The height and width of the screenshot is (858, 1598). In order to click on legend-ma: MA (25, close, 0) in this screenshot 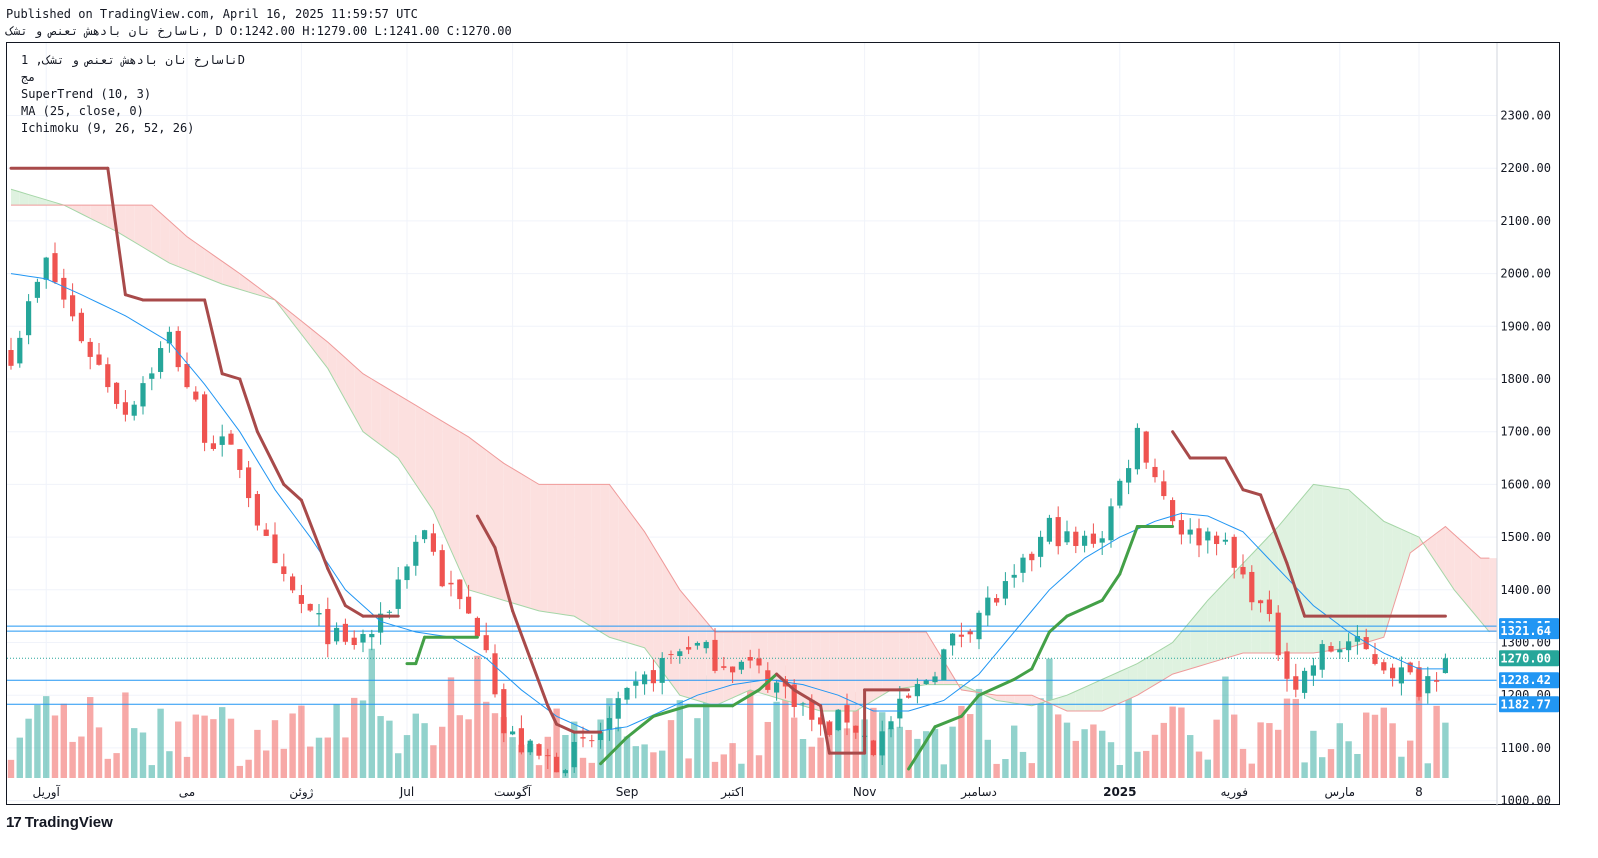, I will do `click(82, 111)`.